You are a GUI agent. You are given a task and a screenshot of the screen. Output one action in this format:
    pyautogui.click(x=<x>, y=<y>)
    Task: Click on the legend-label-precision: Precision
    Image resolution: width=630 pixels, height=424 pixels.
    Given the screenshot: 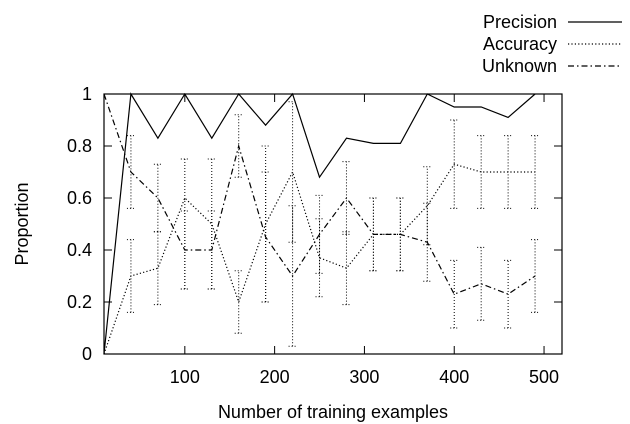 What is the action you would take?
    pyautogui.click(x=520, y=22)
    